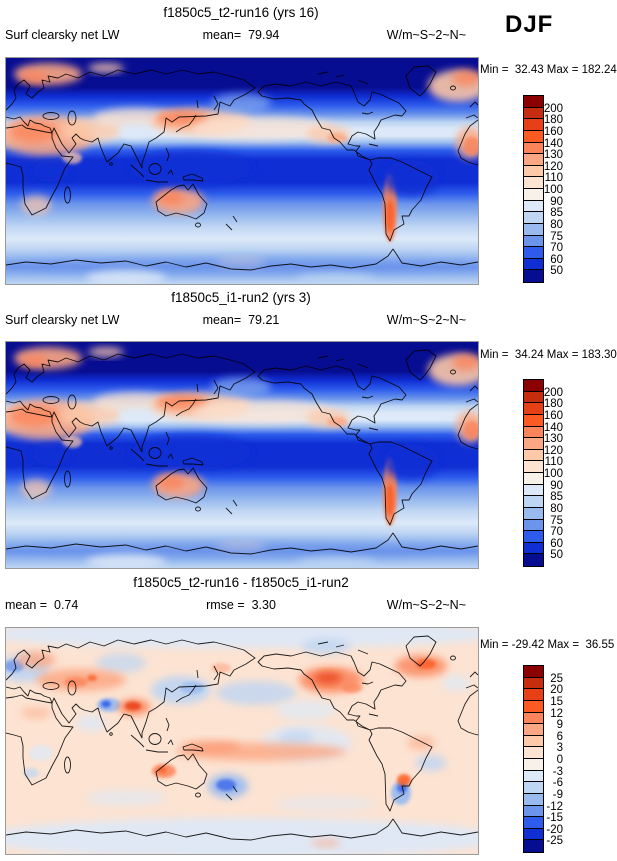  I want to click on panel3-label-row: mean = 0.74 rmse = 3.30 W/m~S~2~N~, so click(241, 605).